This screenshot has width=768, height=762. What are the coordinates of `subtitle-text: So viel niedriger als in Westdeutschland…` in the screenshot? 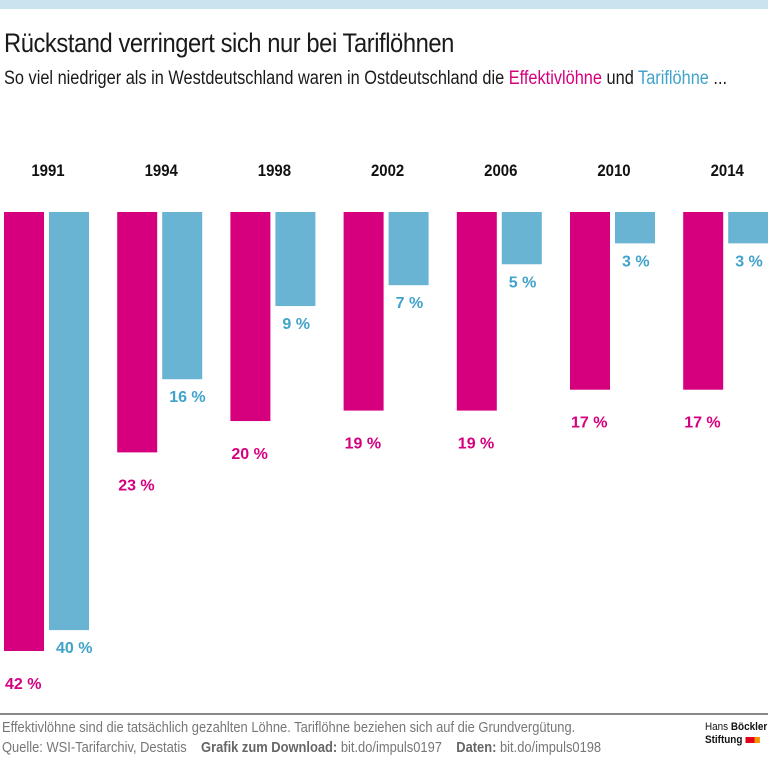 It's located at (256, 78).